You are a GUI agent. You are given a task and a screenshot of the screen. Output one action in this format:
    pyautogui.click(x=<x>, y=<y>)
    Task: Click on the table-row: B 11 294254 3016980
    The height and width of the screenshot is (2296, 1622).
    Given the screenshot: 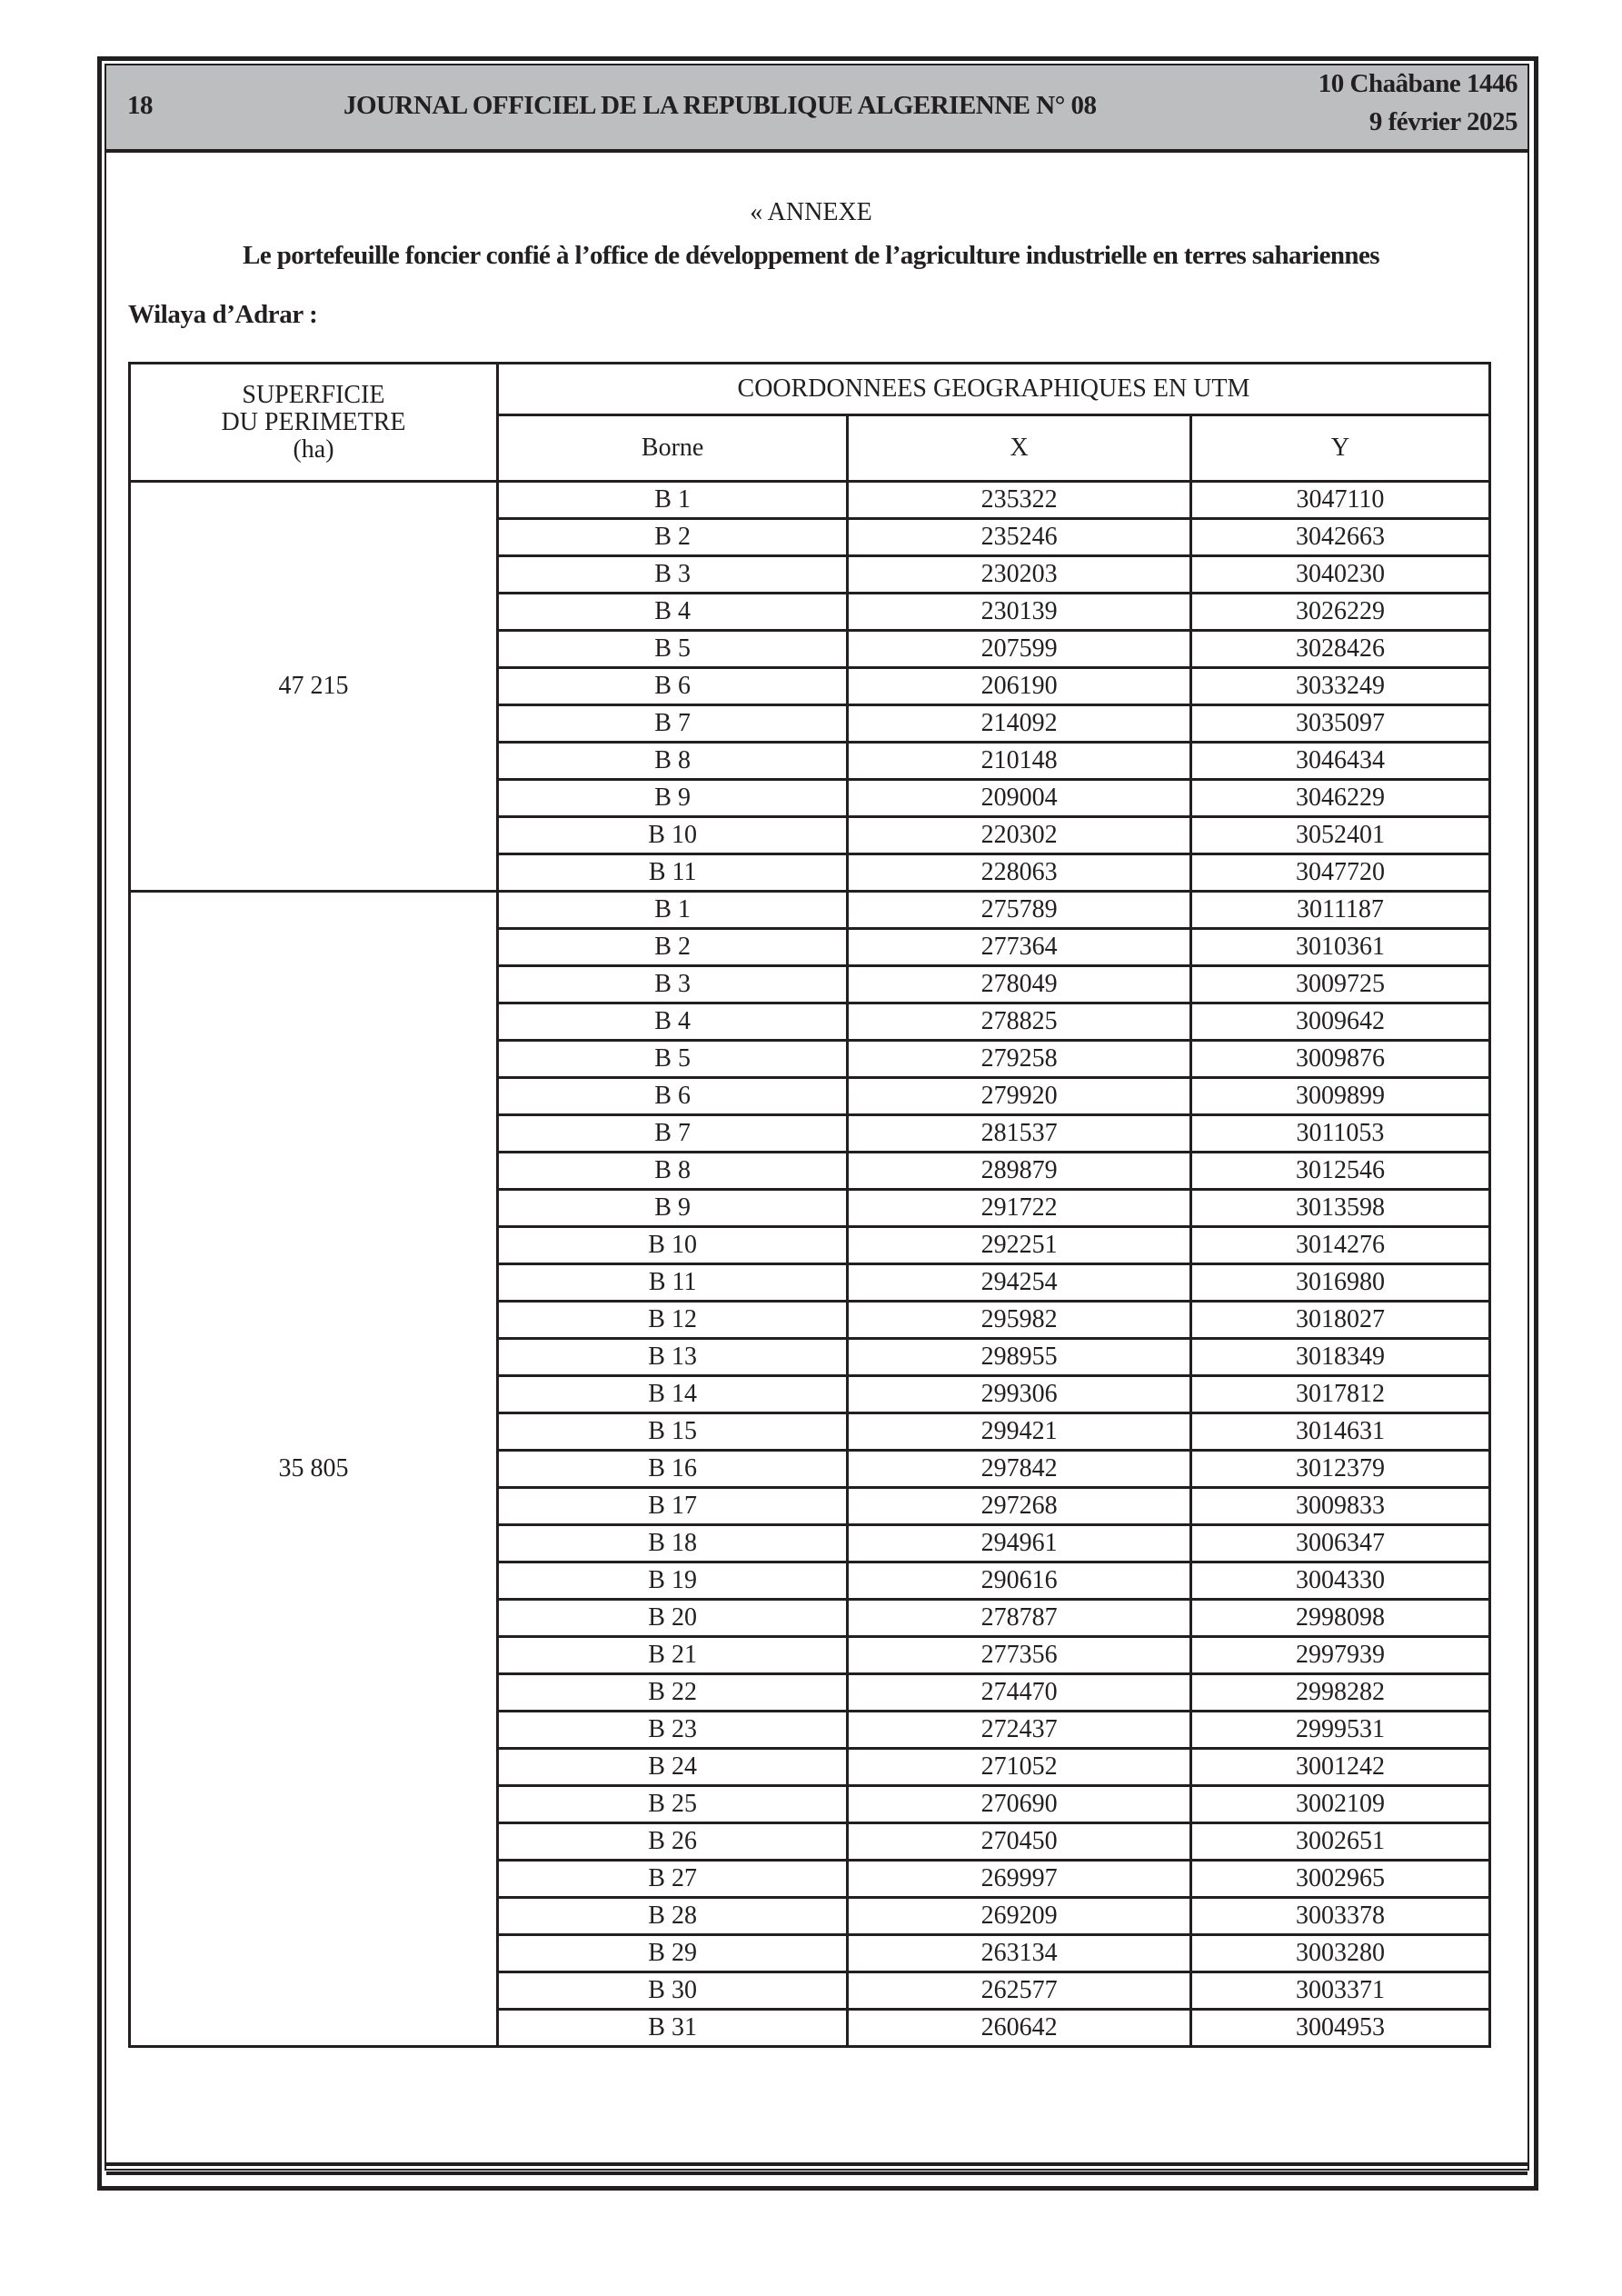 What is the action you would take?
    pyautogui.click(x=811, y=1283)
    